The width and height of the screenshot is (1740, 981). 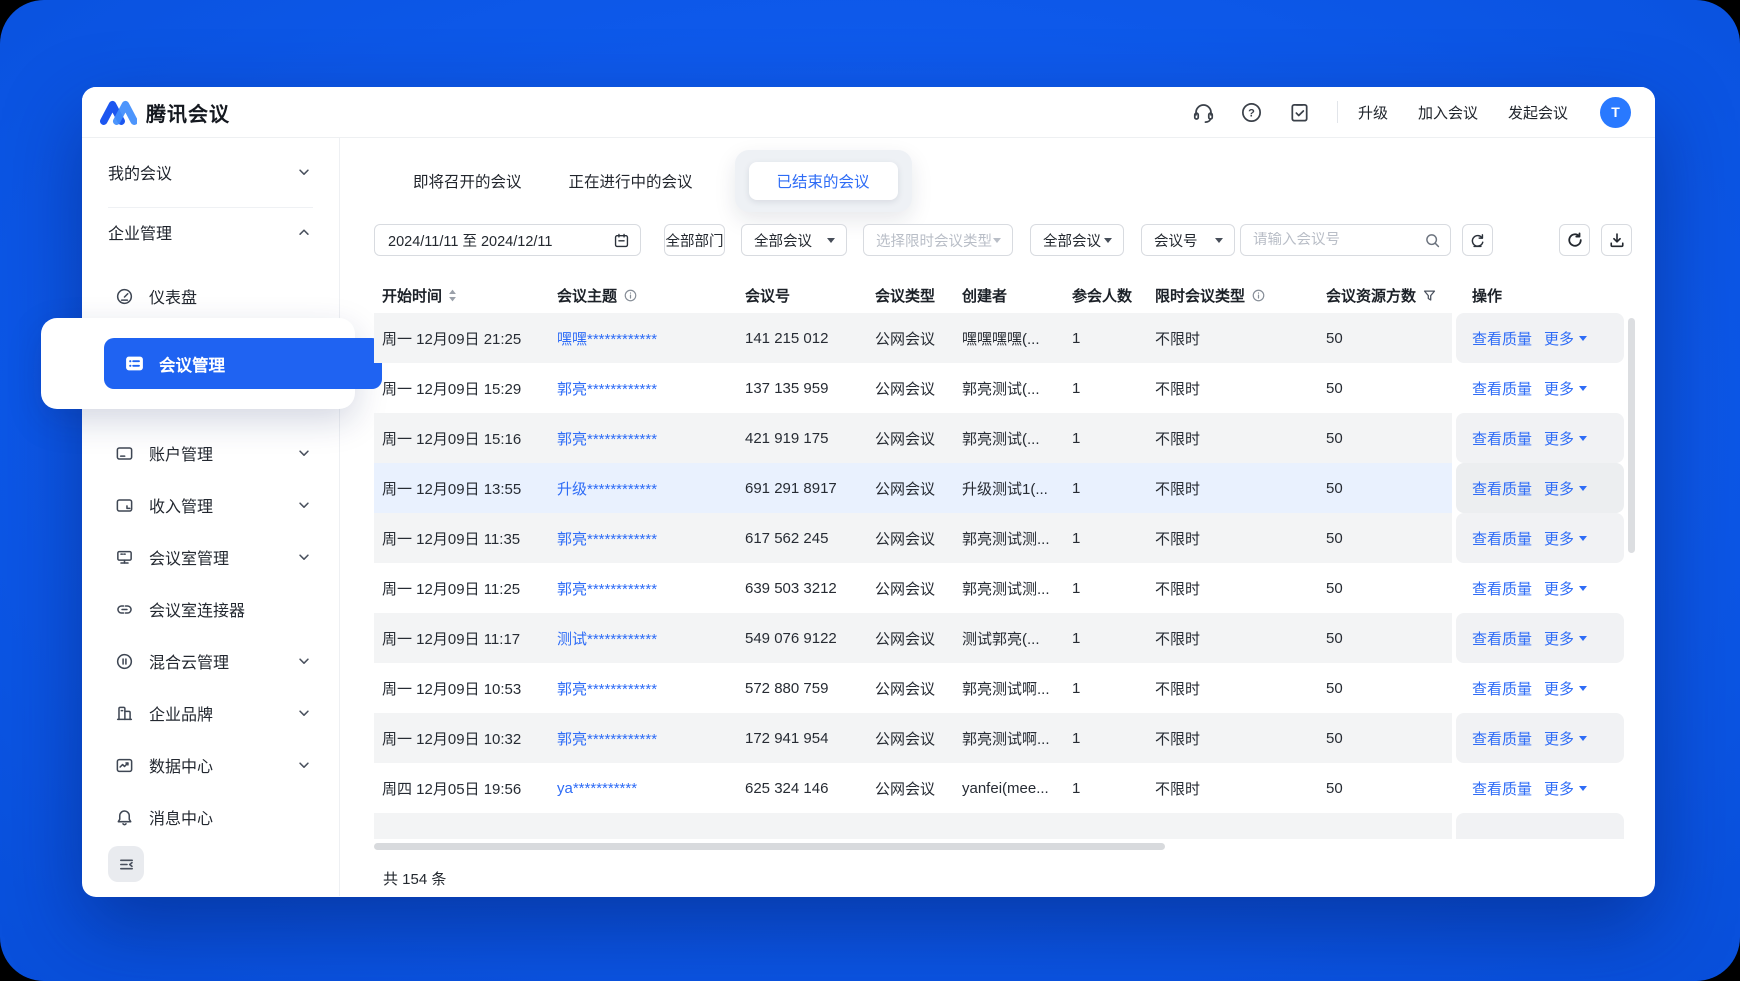 I want to click on chevron-up-icon, so click(x=304, y=232).